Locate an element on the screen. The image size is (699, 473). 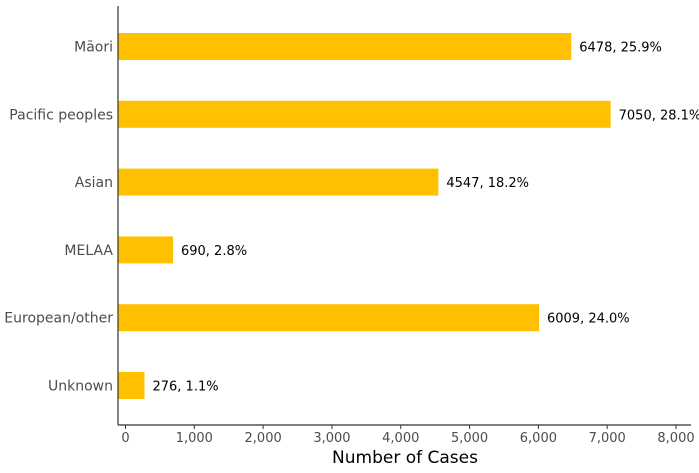
data-label: 690, 2.8% is located at coordinates (214, 251).